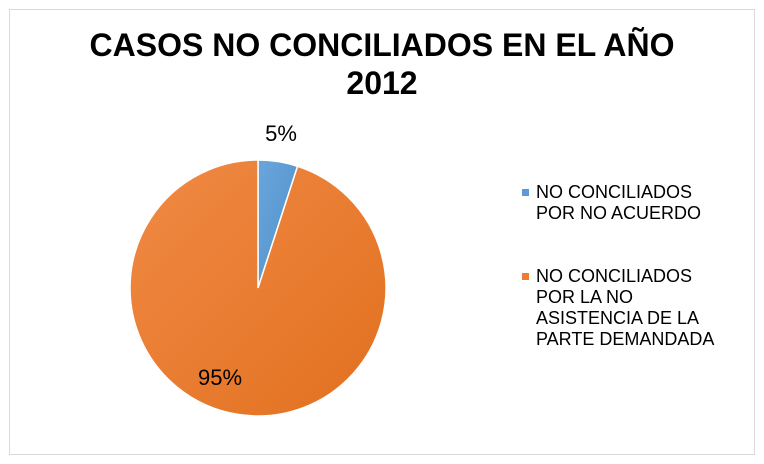  I want to click on legend-label-line: POR LA NO, so click(585, 297).